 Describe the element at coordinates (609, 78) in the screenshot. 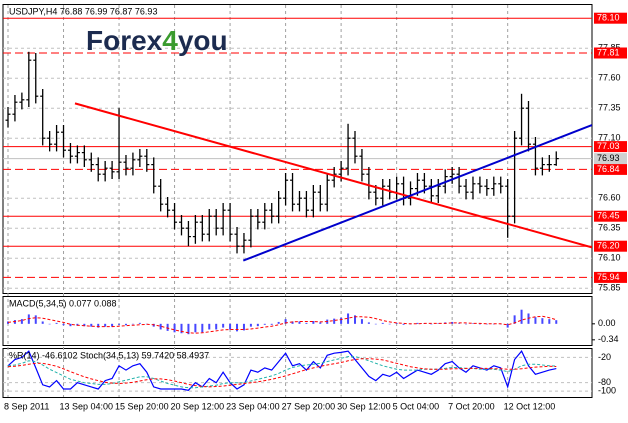

I see `y-tick-label: 77.60` at that location.